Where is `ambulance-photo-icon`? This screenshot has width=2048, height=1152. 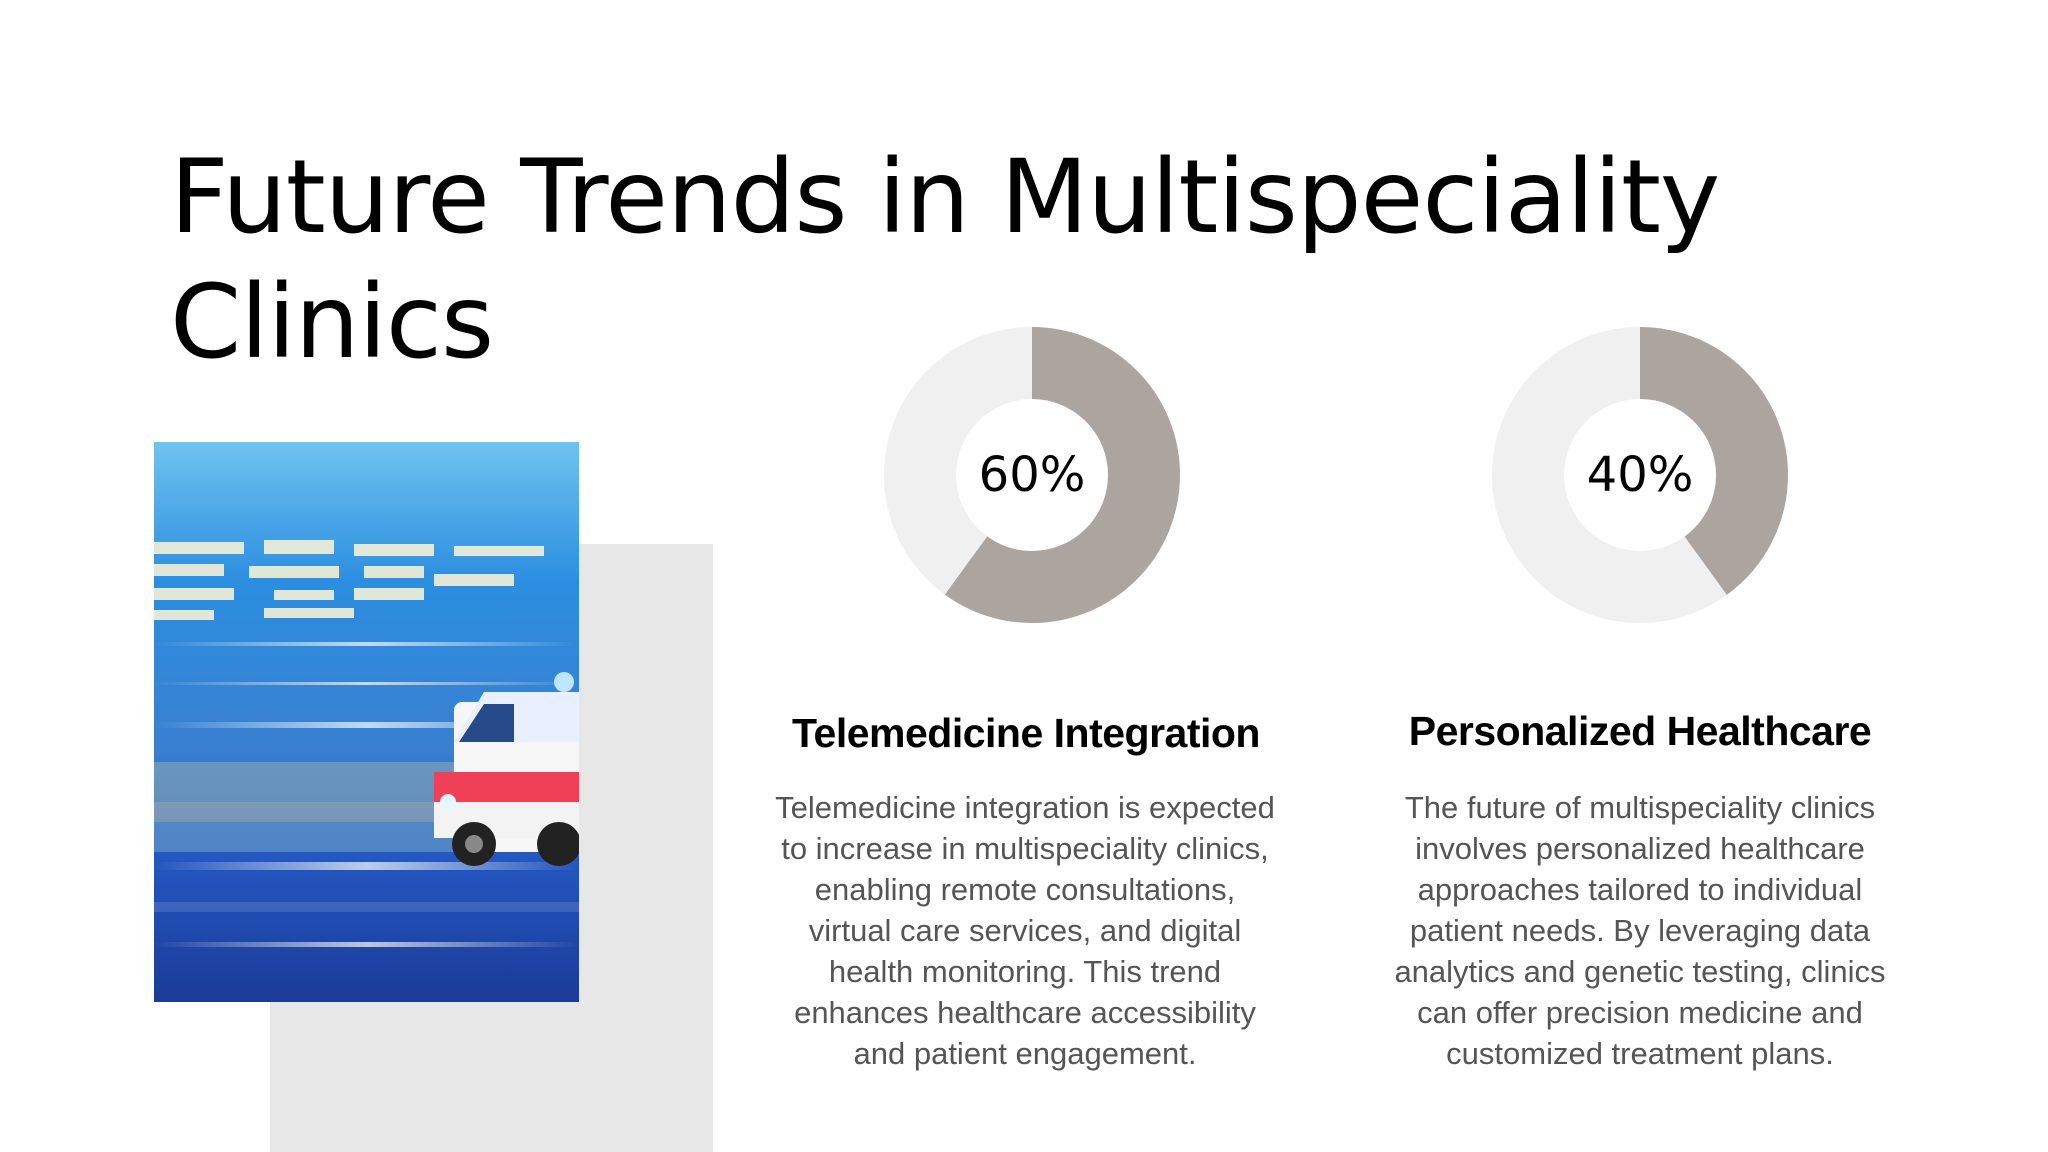 ambulance-photo-icon is located at coordinates (366, 722).